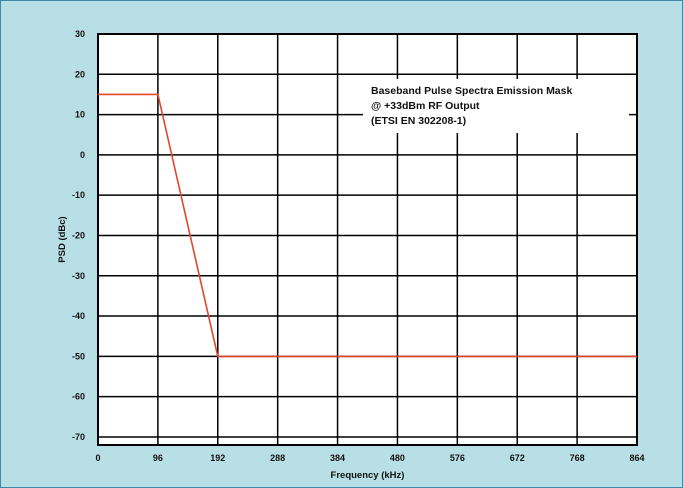 This screenshot has width=683, height=488. I want to click on y-tick-label-0: 30, so click(80, 34).